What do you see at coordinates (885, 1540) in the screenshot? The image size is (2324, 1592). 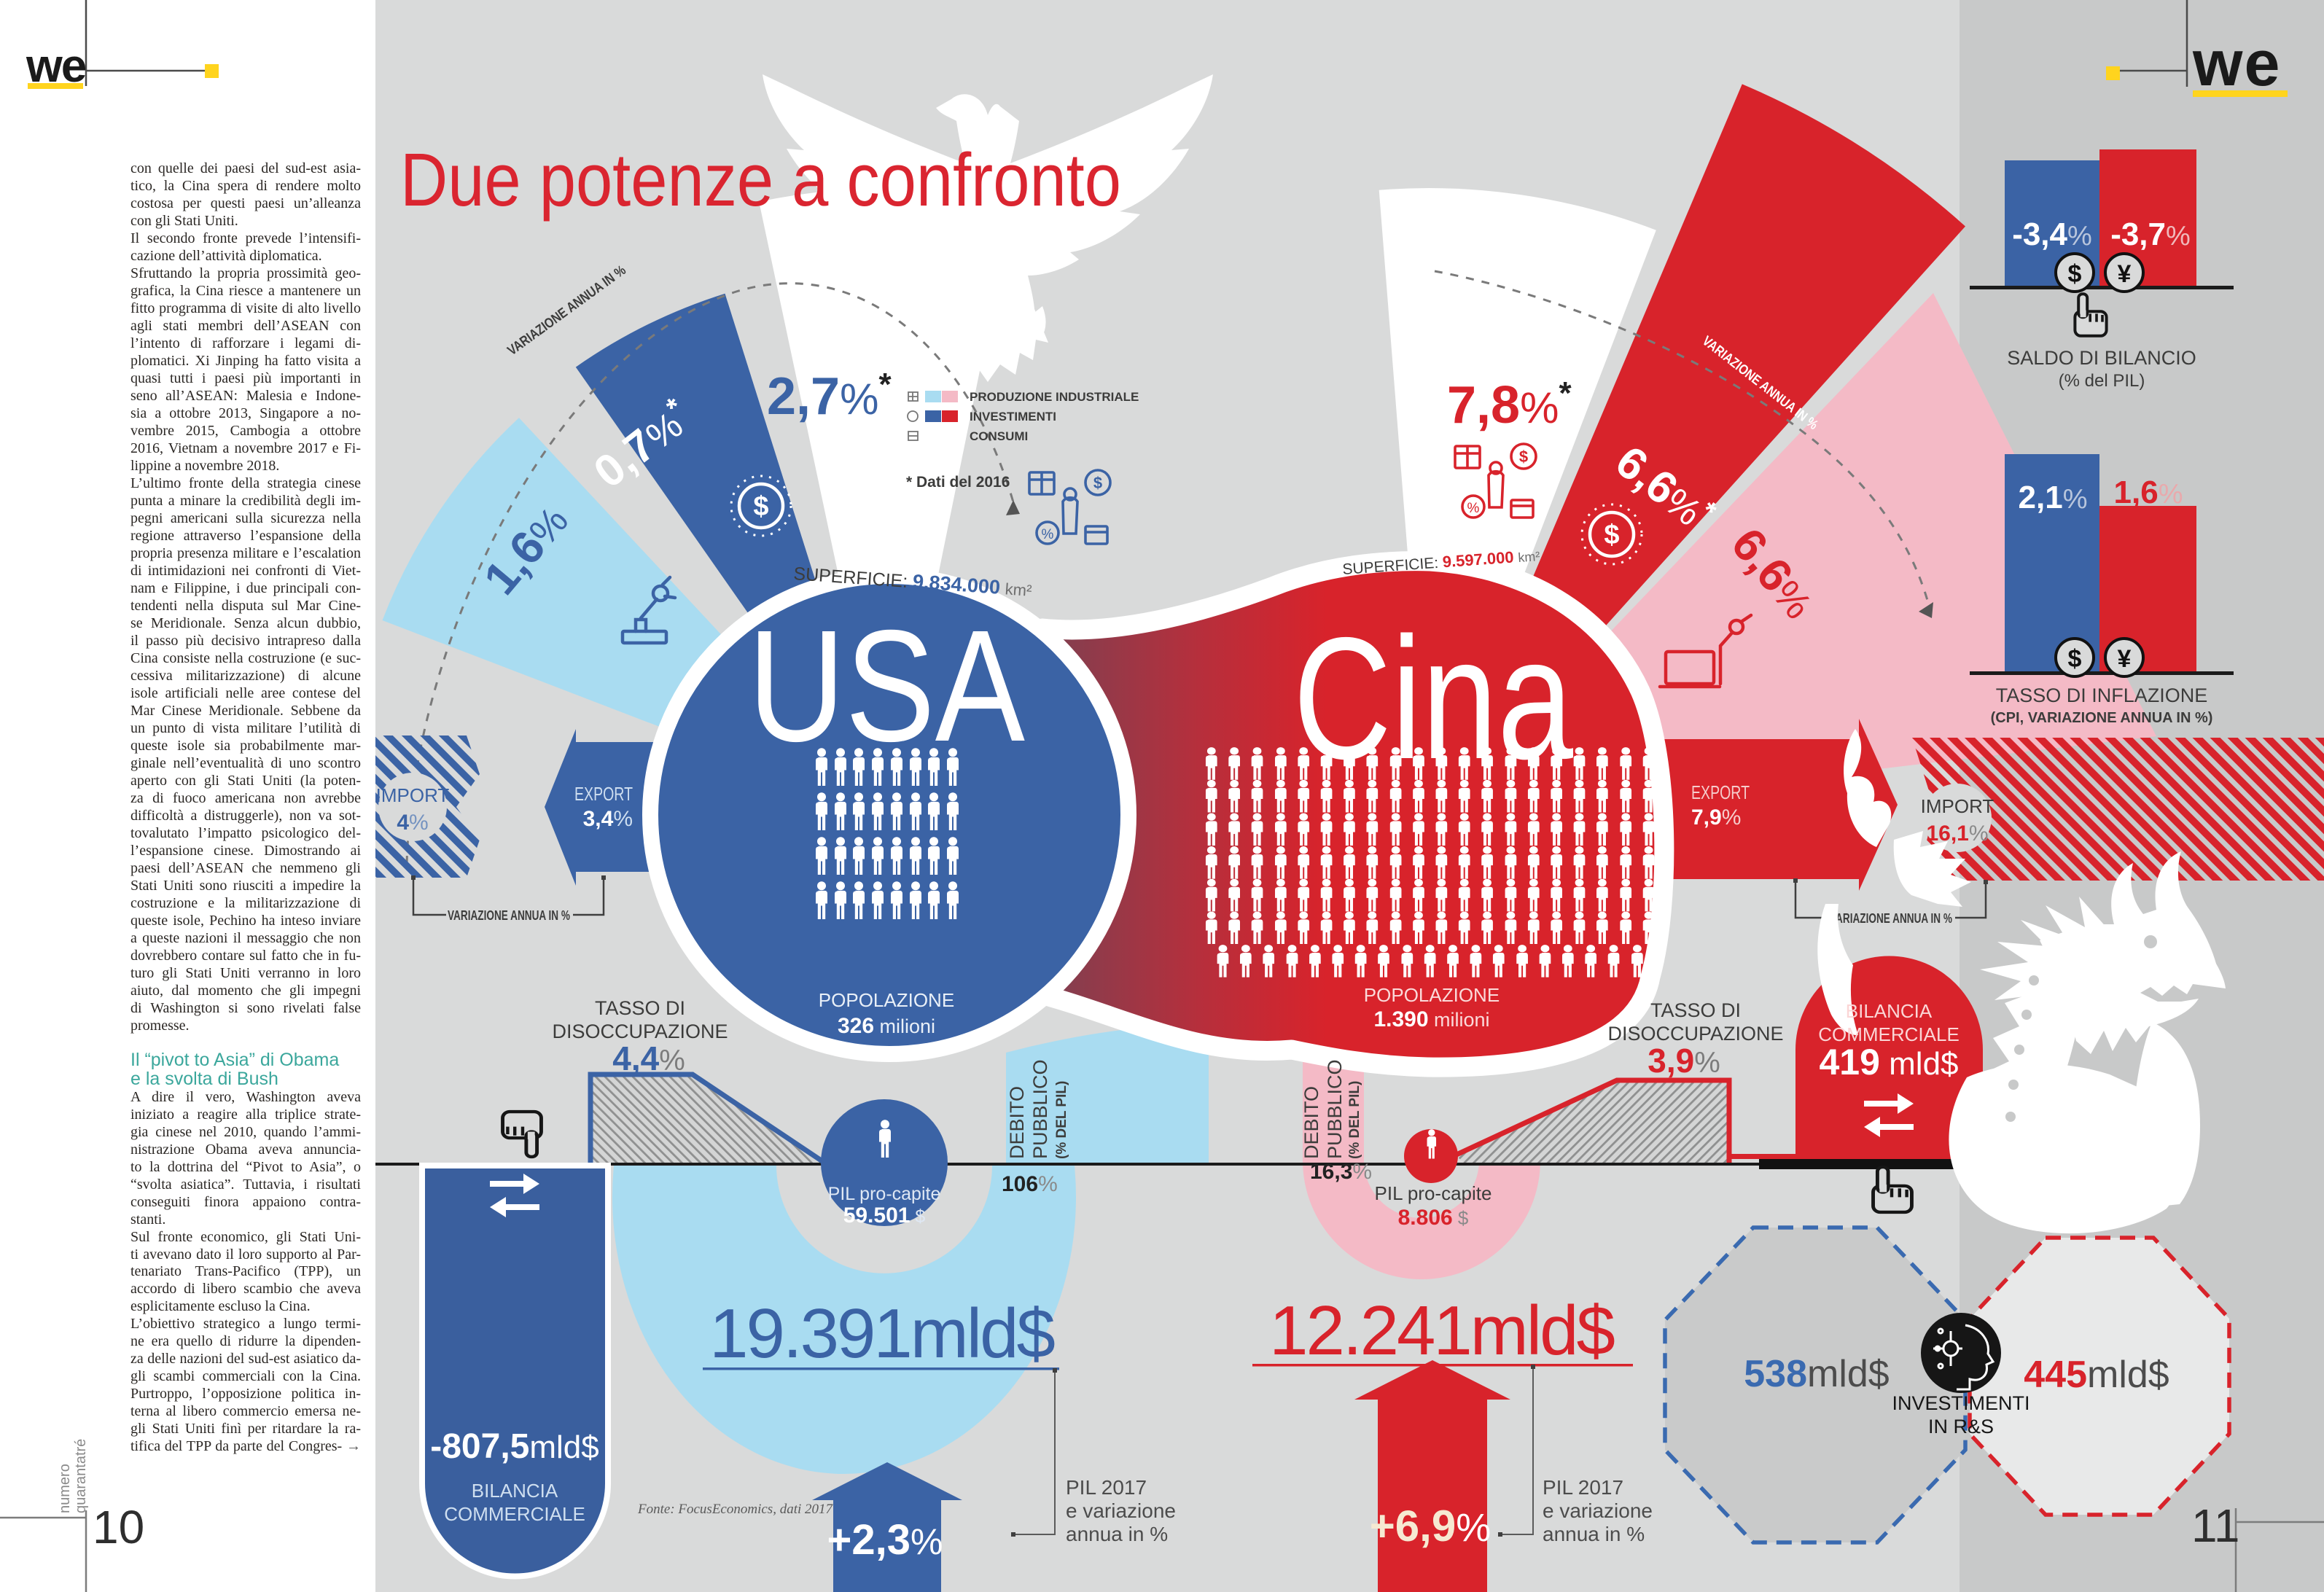 I see `svg-text: +2,3%` at bounding box center [885, 1540].